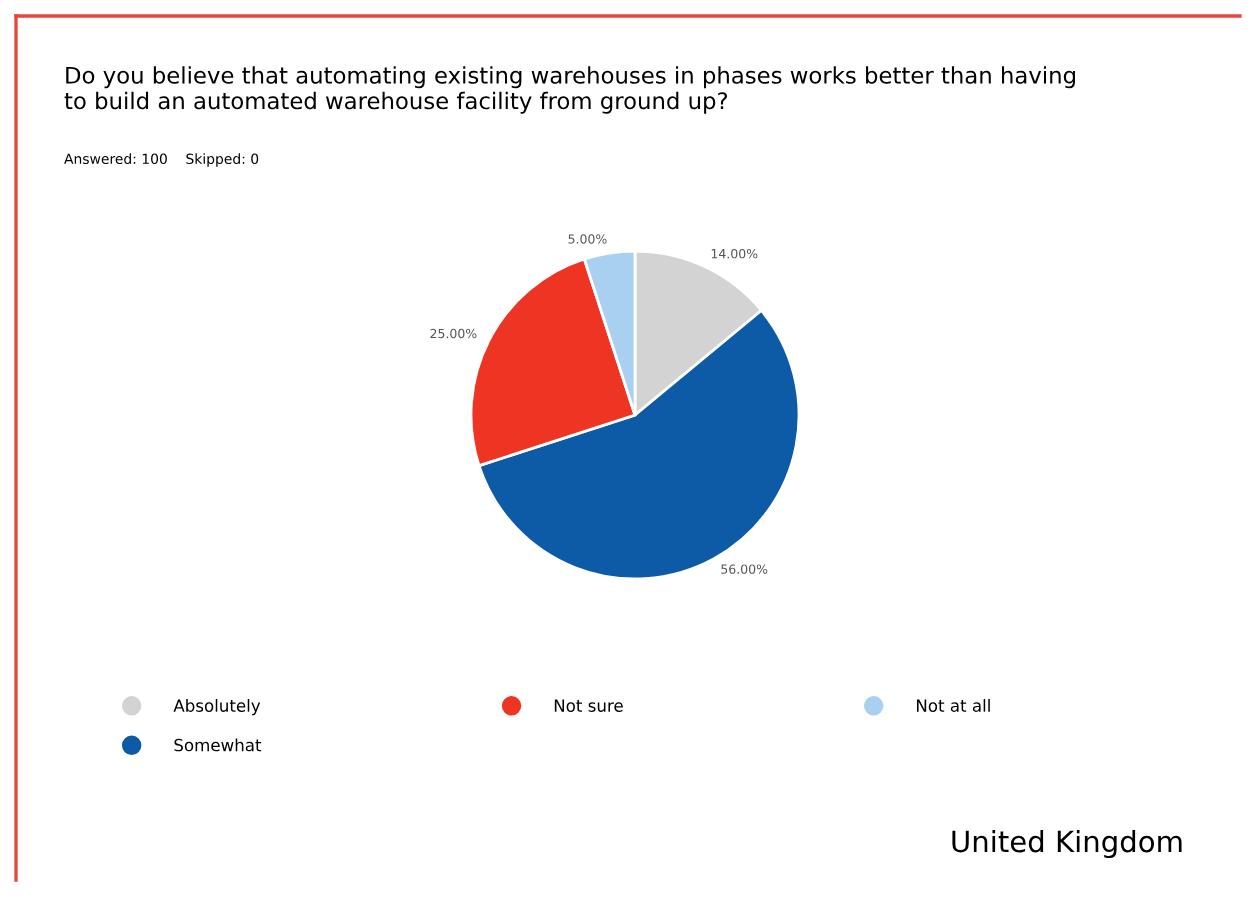  What do you see at coordinates (569, 90) in the screenshot?
I see `chart-title: Do you believe that automating existing warehouses in phases works better than having to build an automated warehouse facility from ground up?` at bounding box center [569, 90].